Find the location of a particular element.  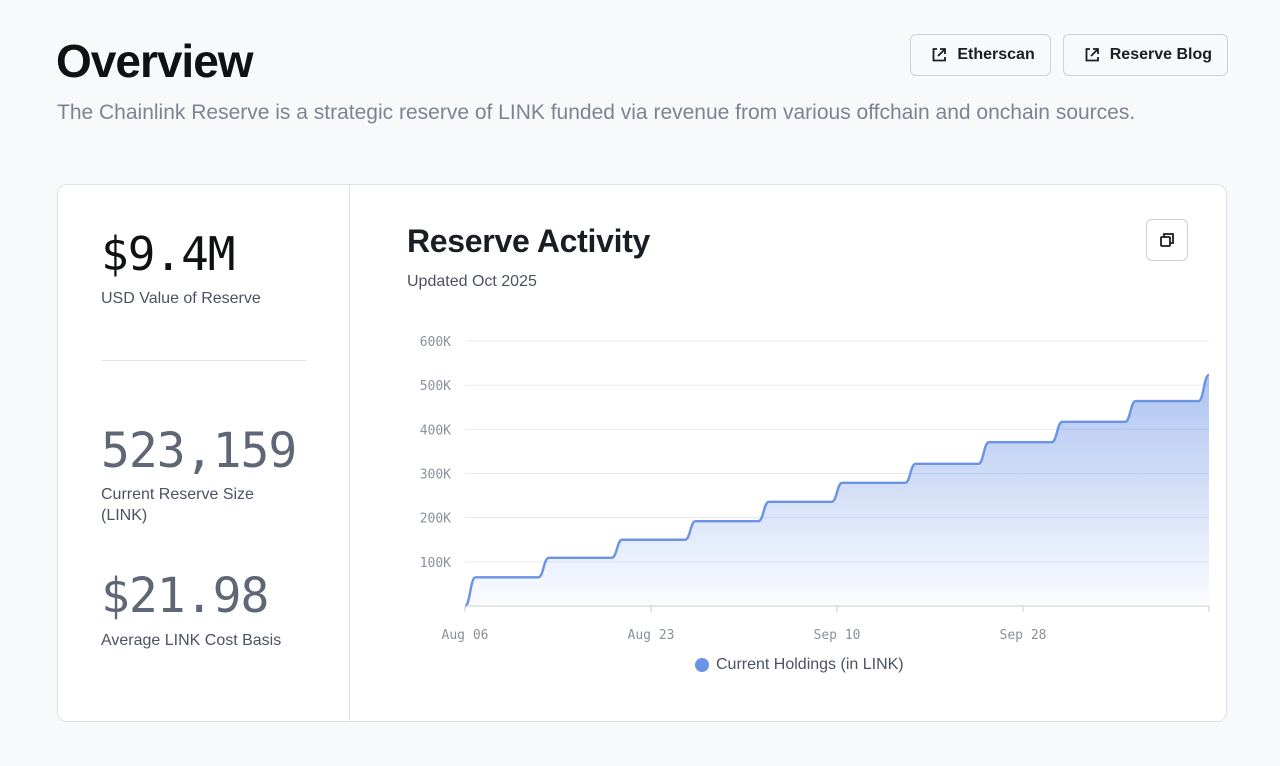

x-tick-label: Sep 10 is located at coordinates (837, 635).